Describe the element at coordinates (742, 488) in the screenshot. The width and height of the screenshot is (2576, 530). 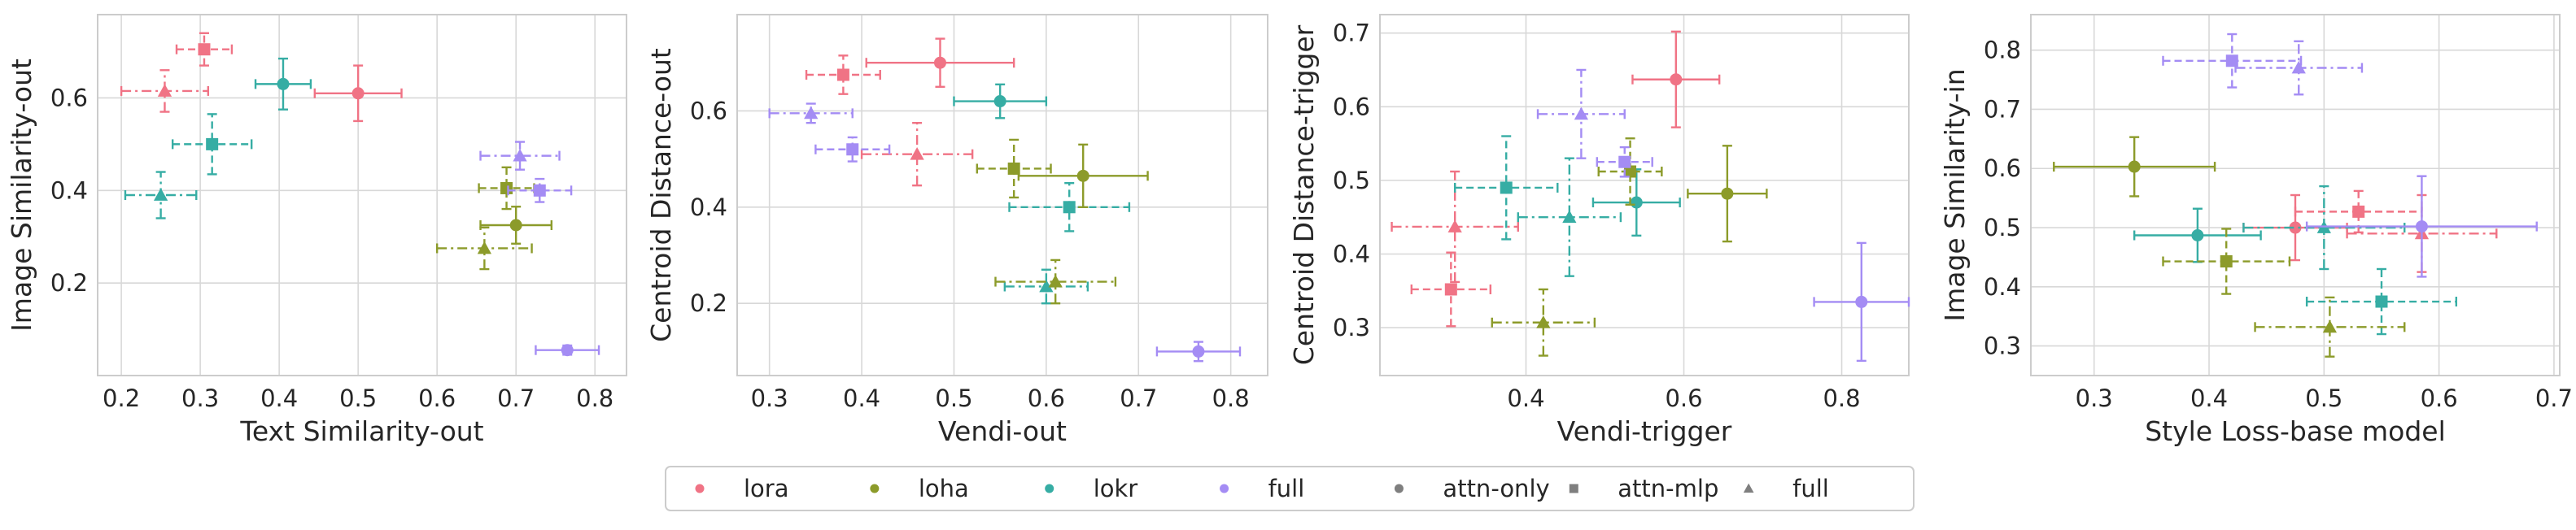
I see `legend-entry: lora` at that location.